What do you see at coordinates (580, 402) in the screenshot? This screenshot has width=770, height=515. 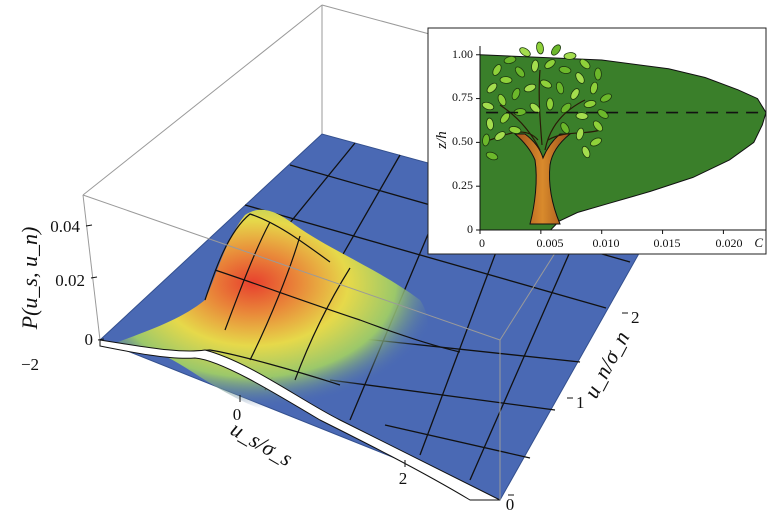 I see `y-tick-label: 1` at bounding box center [580, 402].